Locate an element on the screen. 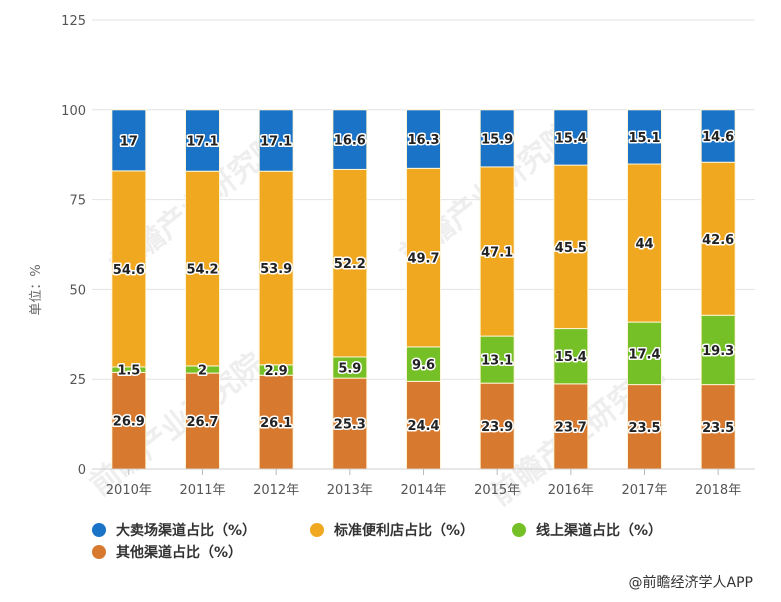 The image size is (781, 602). source-credit: @前瞻经济学人APP is located at coordinates (690, 583).